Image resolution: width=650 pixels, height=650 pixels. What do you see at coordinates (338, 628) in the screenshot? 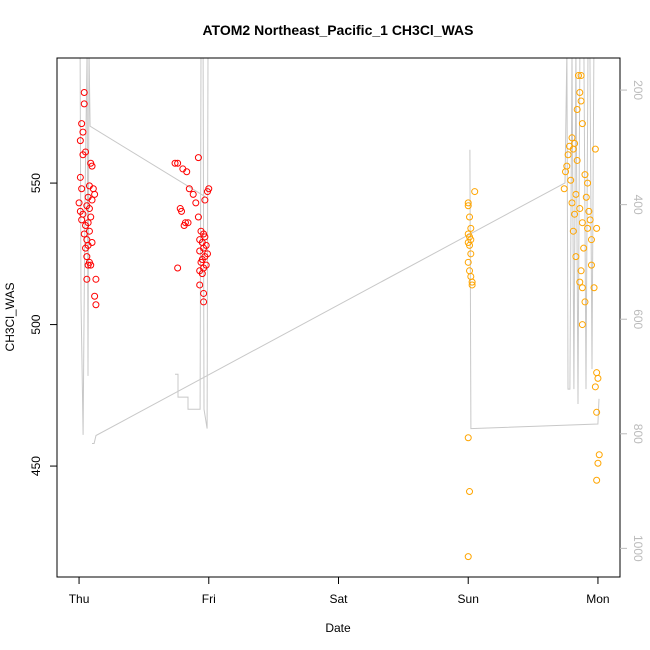
I see `x-axis-label: Date` at bounding box center [338, 628].